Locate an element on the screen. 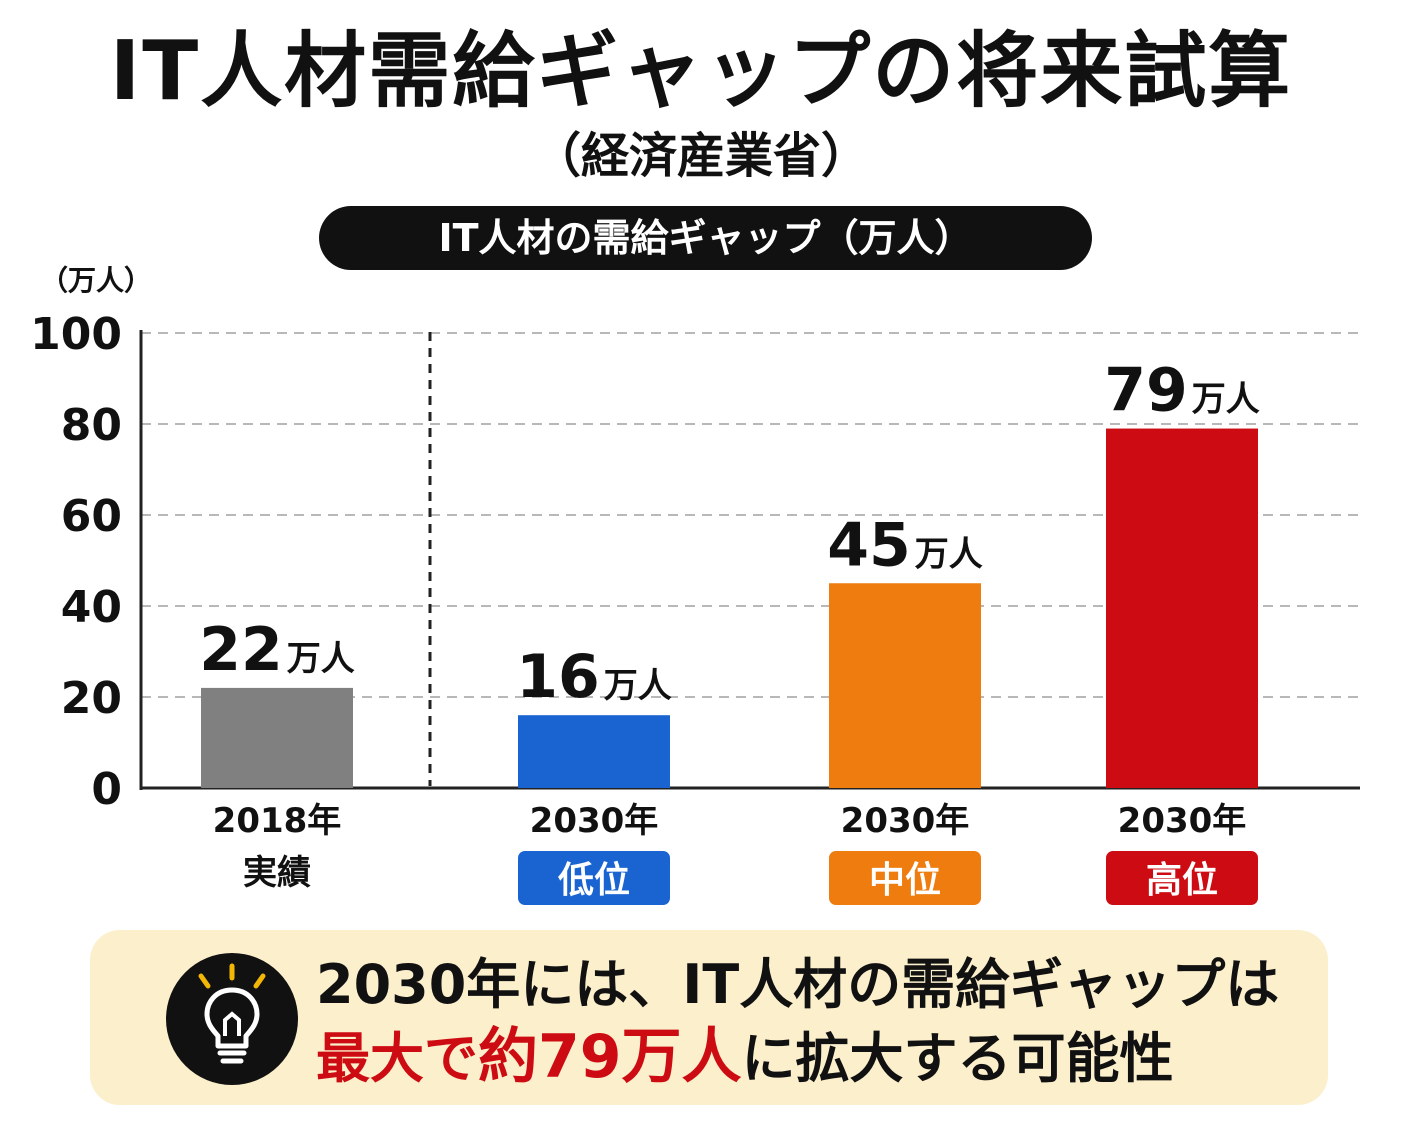  bar-value-label: 79 万人 is located at coordinates (1182, 391).